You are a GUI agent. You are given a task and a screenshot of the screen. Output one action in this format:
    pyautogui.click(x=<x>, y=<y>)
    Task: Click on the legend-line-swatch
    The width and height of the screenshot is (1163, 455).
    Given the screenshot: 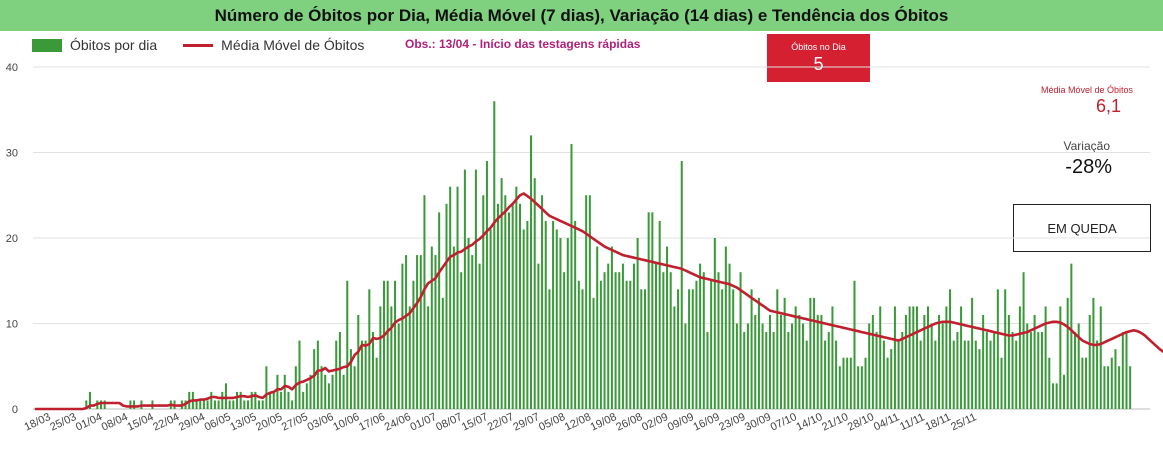 What is the action you would take?
    pyautogui.click(x=198, y=45)
    